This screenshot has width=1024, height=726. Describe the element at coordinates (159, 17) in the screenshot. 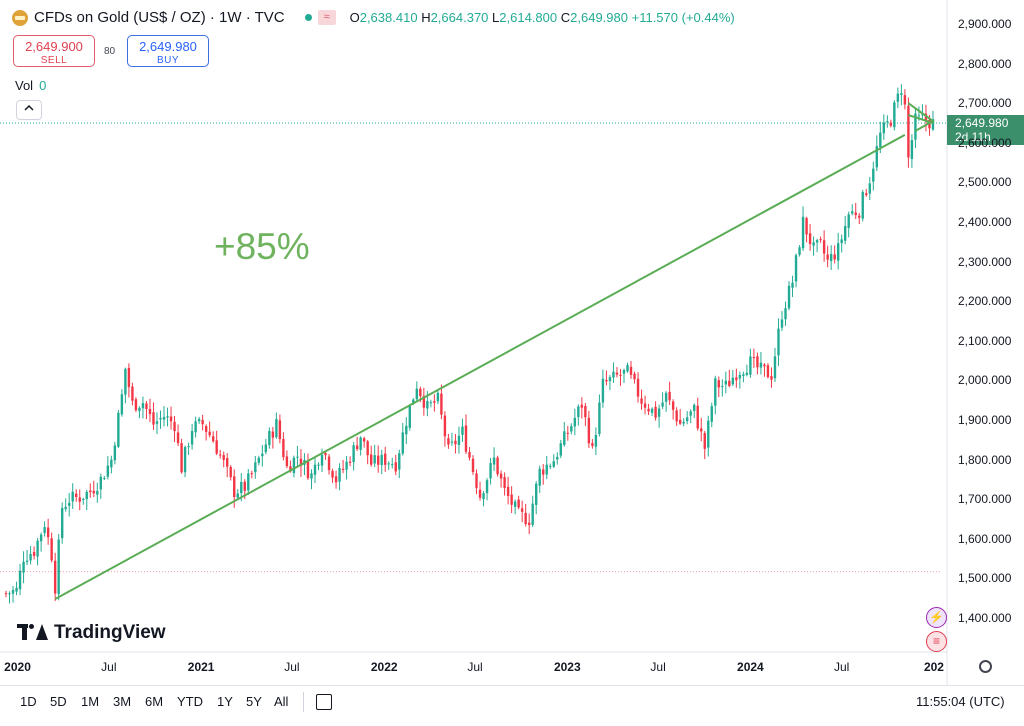

I see `symbol-title: CFDs on Gold (US$ / OZ) · 1W · TVC` at that location.